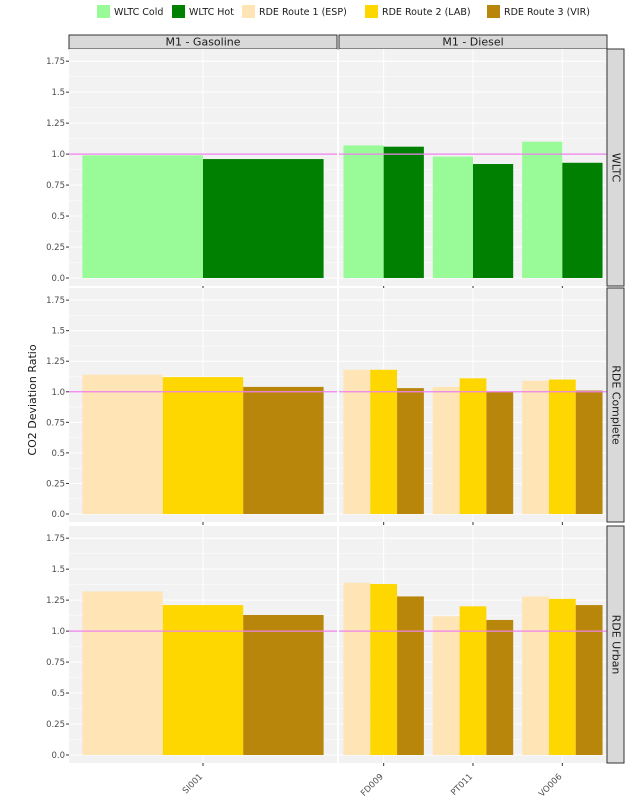  Describe the element at coordinates (211, 12) in the screenshot. I see `legend-label: WLTC Hot` at that location.